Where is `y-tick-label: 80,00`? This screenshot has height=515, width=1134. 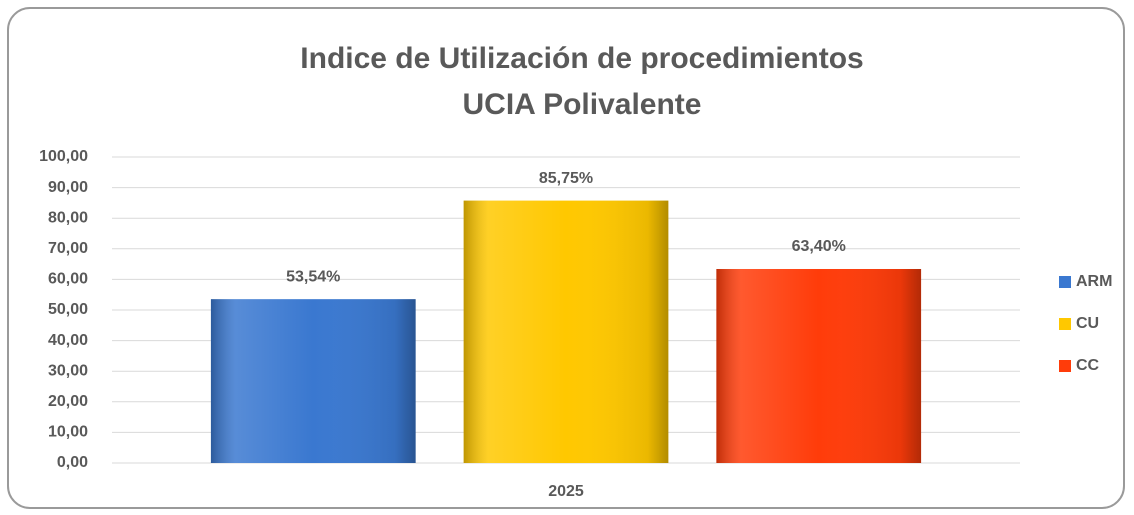
y-tick-label: 80,00 is located at coordinates (68, 217).